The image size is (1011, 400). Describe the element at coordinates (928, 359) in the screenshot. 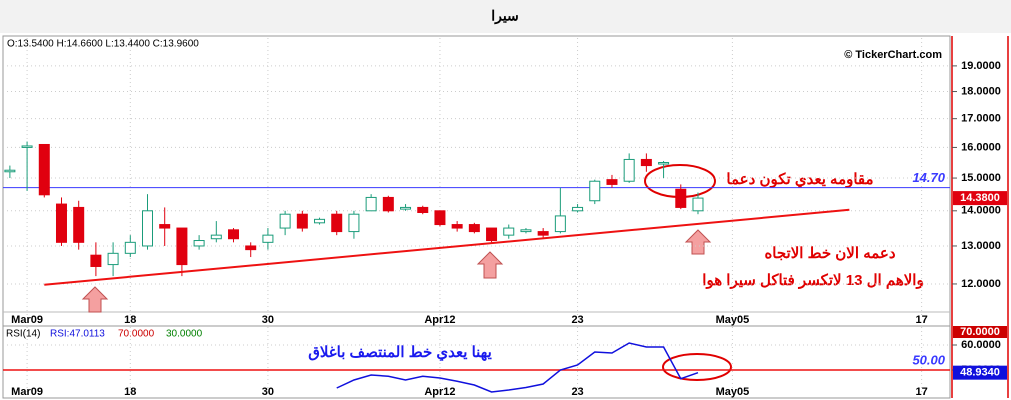

I see `hline-label: 50.00` at that location.